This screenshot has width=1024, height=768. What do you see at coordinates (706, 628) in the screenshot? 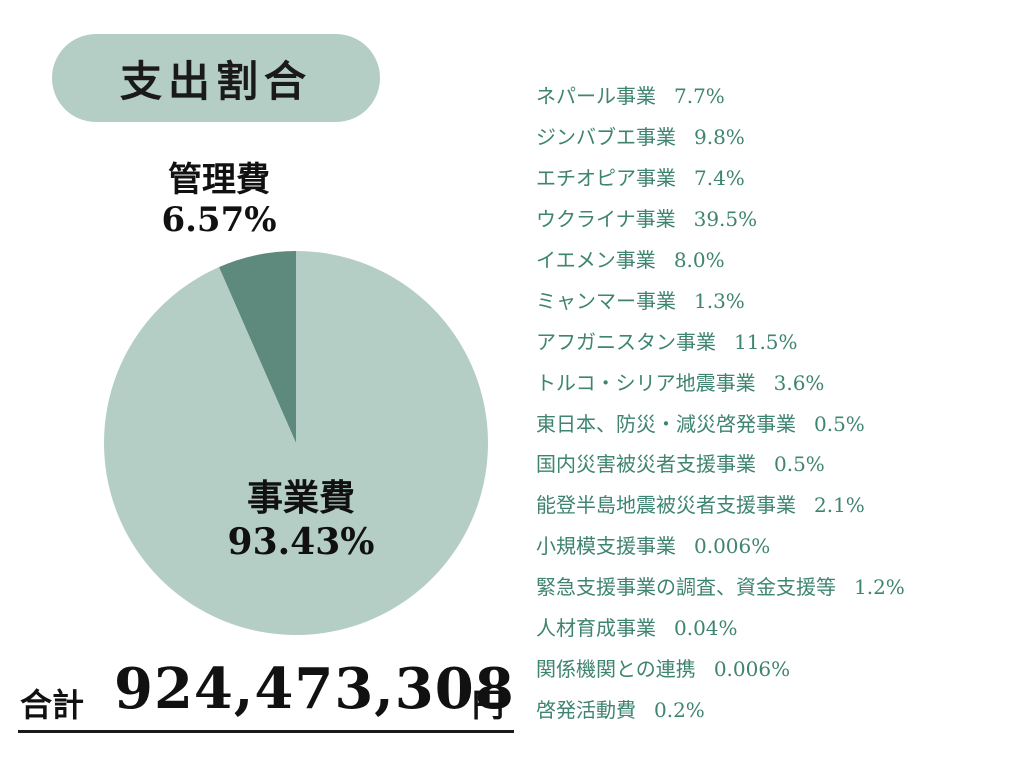
I see `breakdown-item-value: 0.04%` at bounding box center [706, 628].